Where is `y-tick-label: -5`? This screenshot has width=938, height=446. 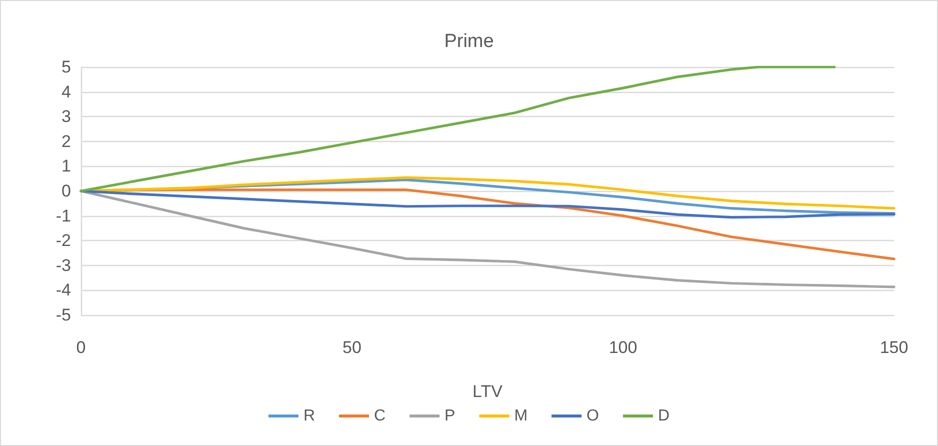
y-tick-label: -5 is located at coordinates (63, 315).